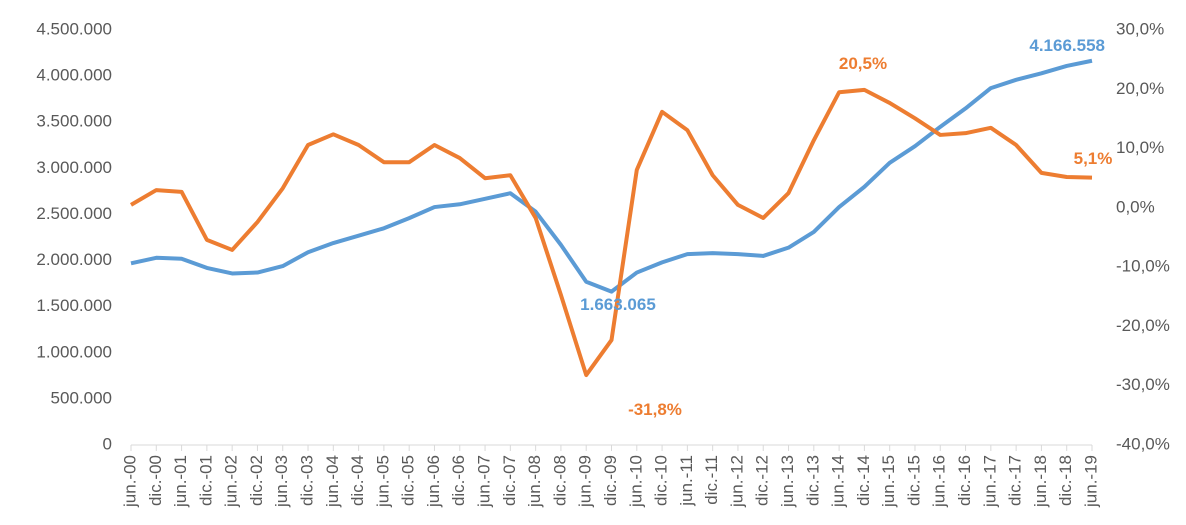  I want to click on y-tick-label: 2.500.000, so click(74, 213).